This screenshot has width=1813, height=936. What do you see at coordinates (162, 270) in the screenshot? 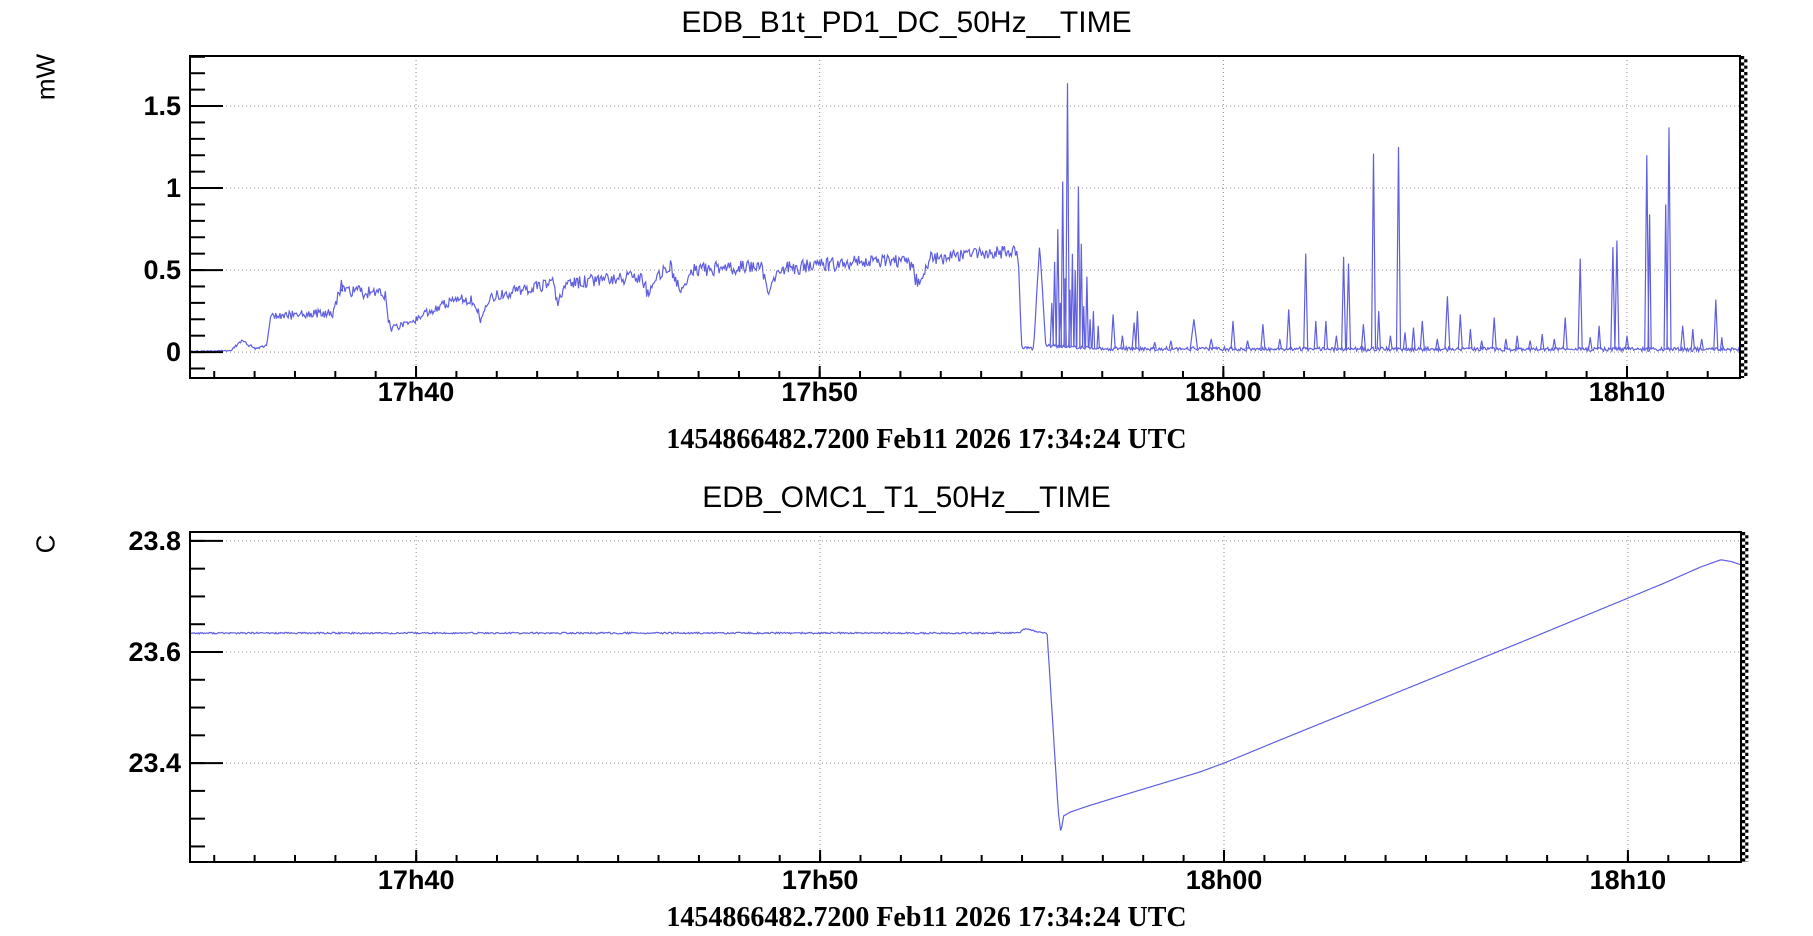
I see `y-tick-label: 0.5` at bounding box center [162, 270].